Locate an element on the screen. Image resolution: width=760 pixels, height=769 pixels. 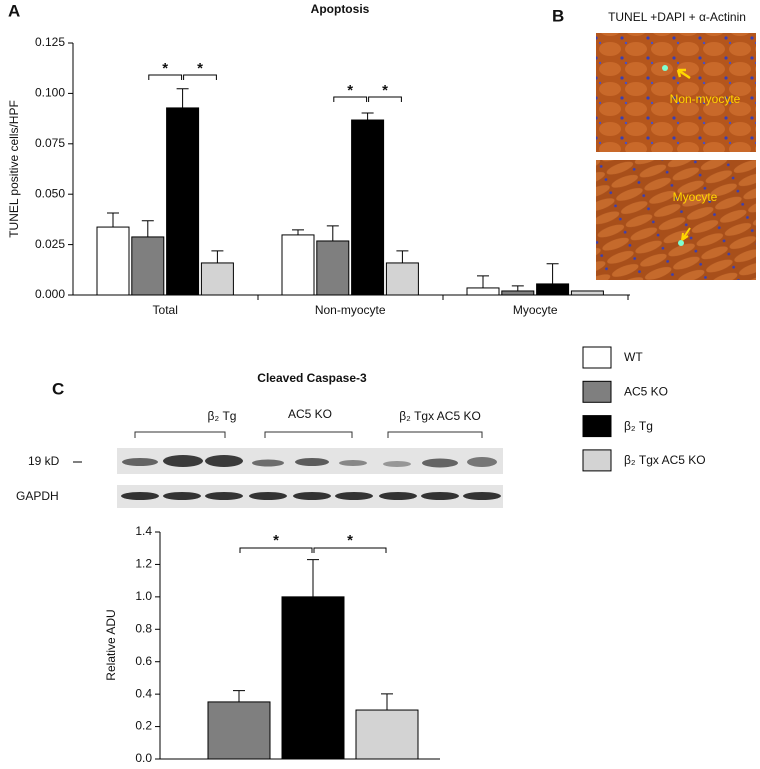
y-tick-label: 0.075 is located at coordinates (50, 143).